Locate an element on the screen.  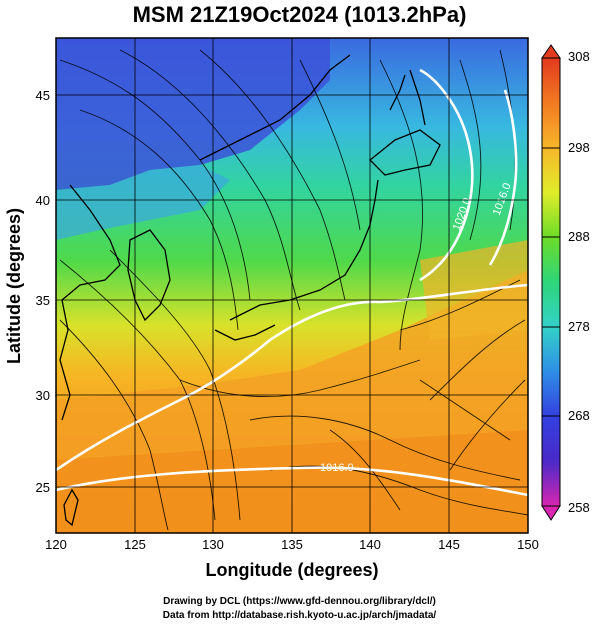
colorbar: 308 298 288 278 268 258 is located at coordinates (565, 282).